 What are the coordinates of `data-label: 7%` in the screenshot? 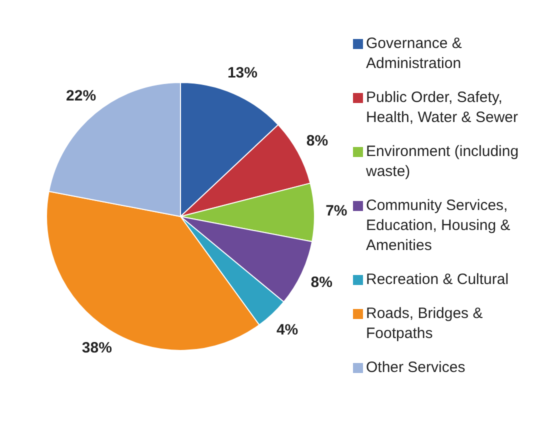 It's located at (337, 211).